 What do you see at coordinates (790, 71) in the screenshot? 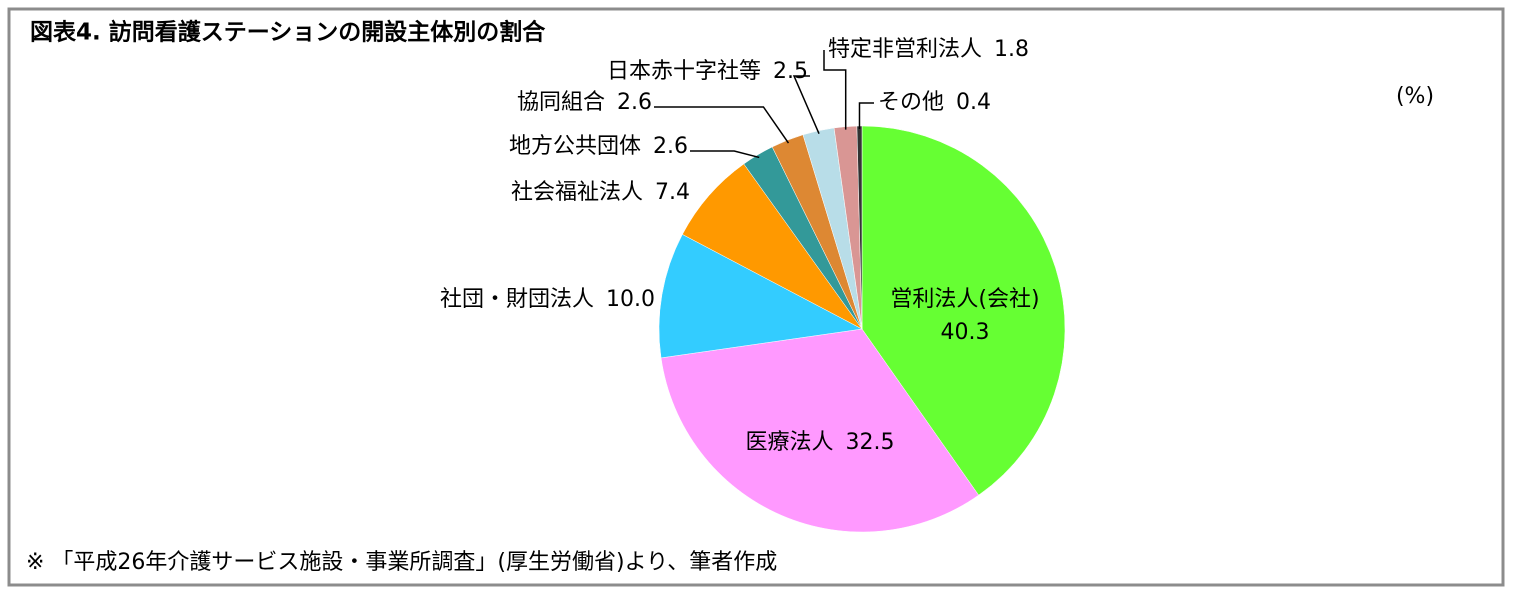
I see `value-label: 2.5` at bounding box center [790, 71].